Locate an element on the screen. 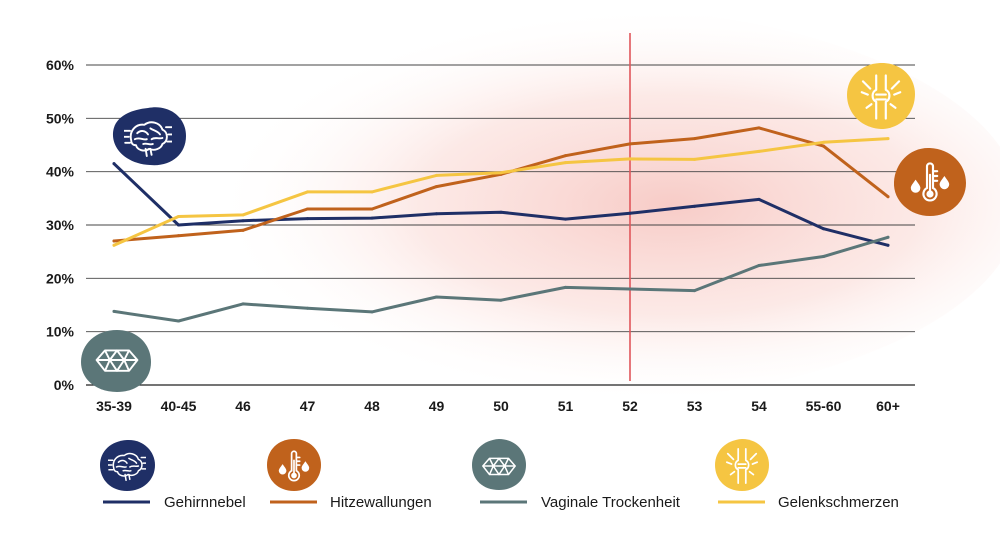 The image size is (1000, 549). legend-brain-label: Gehirnnebel is located at coordinates (205, 502).